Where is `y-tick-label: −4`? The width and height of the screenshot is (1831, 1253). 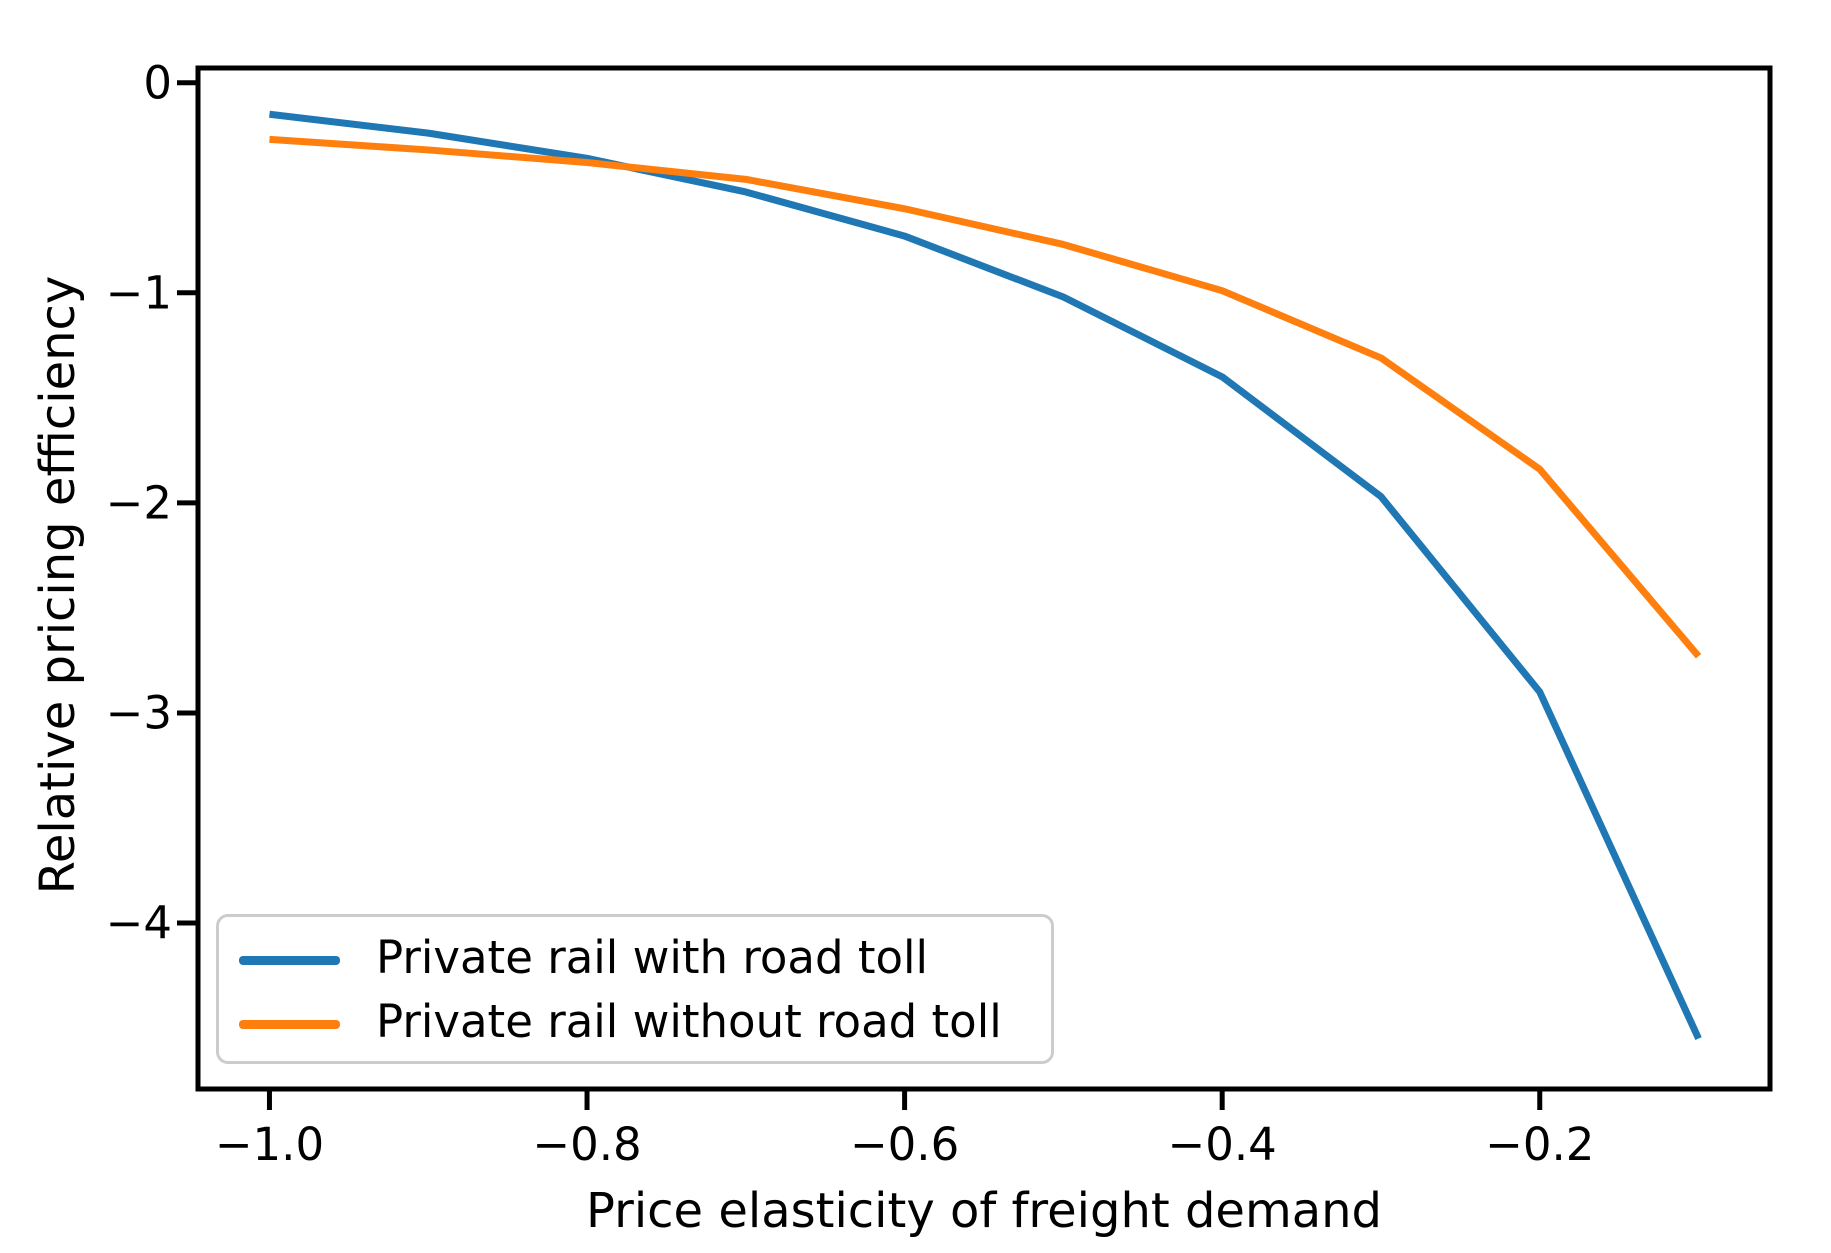 y-tick-label: −4 is located at coordinates (138, 923).